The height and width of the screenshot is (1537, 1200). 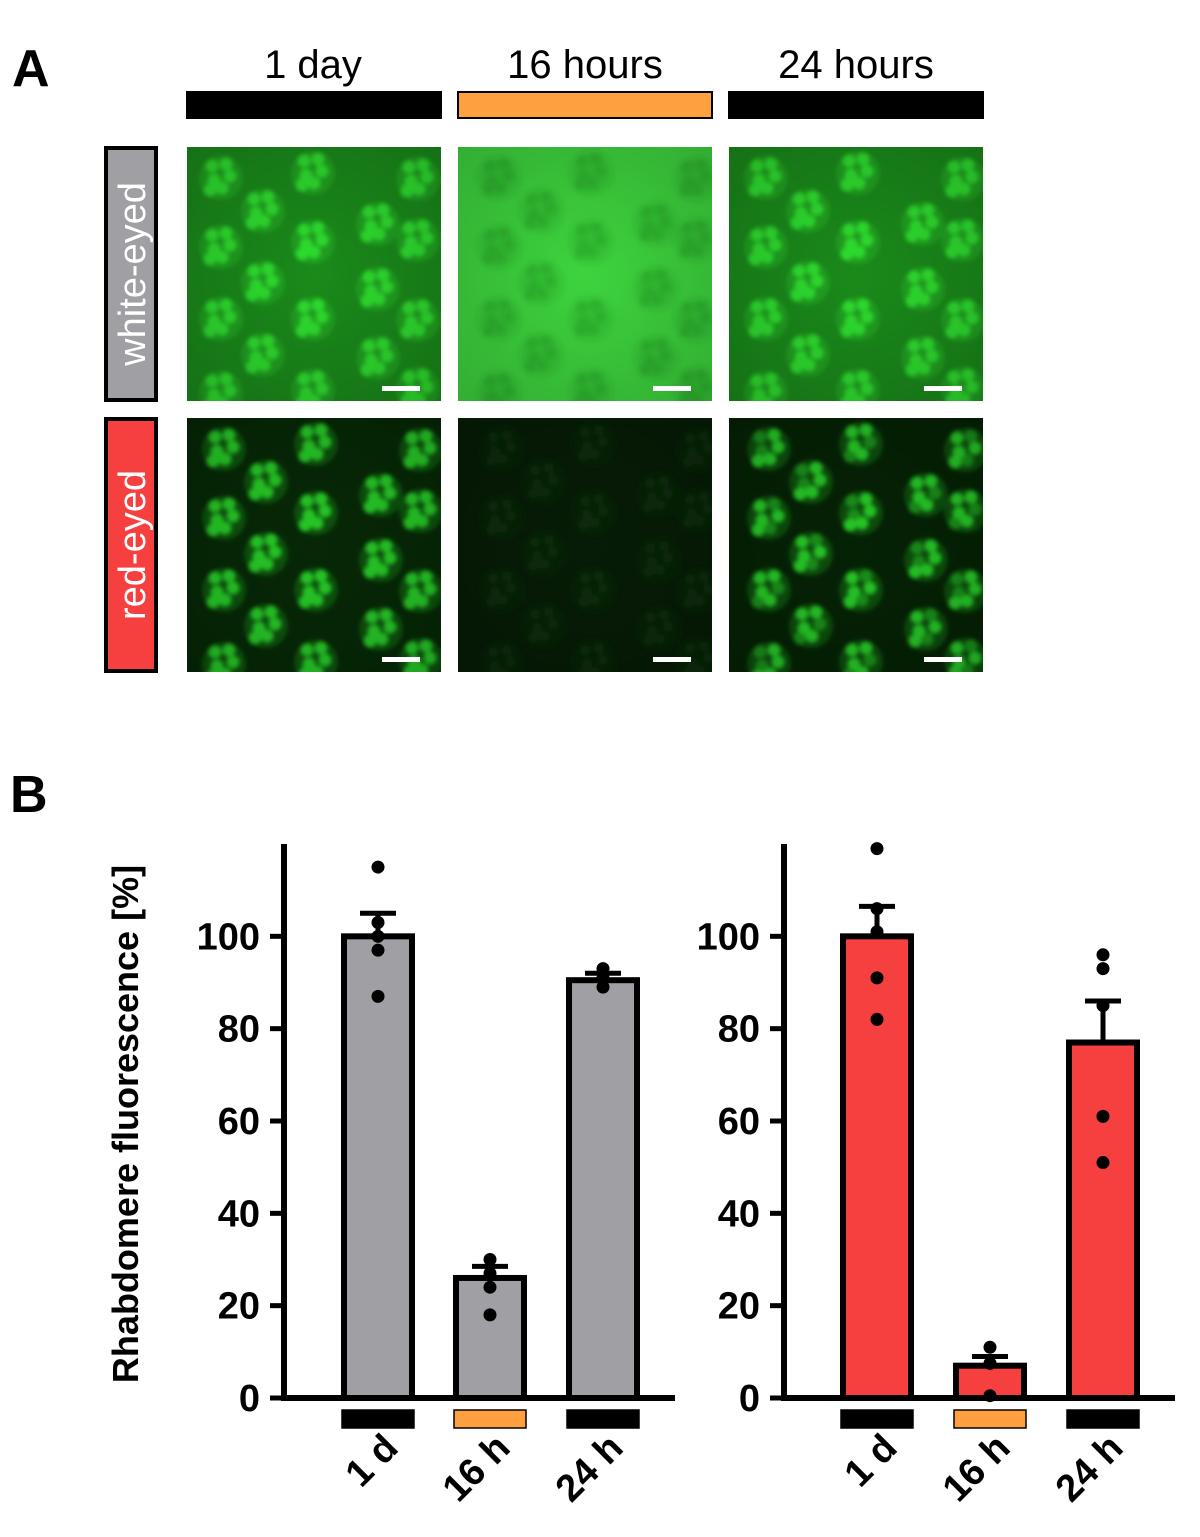 I want to click on micrograph-red-eyed-1-day, so click(x=314, y=545).